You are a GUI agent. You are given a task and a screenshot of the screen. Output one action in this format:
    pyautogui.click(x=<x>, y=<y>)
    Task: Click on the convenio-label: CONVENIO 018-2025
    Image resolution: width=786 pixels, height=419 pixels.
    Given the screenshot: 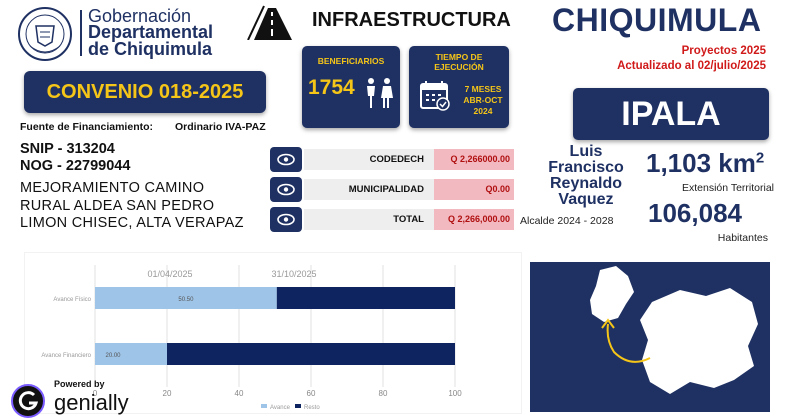 What is the action you would take?
    pyautogui.click(x=145, y=91)
    